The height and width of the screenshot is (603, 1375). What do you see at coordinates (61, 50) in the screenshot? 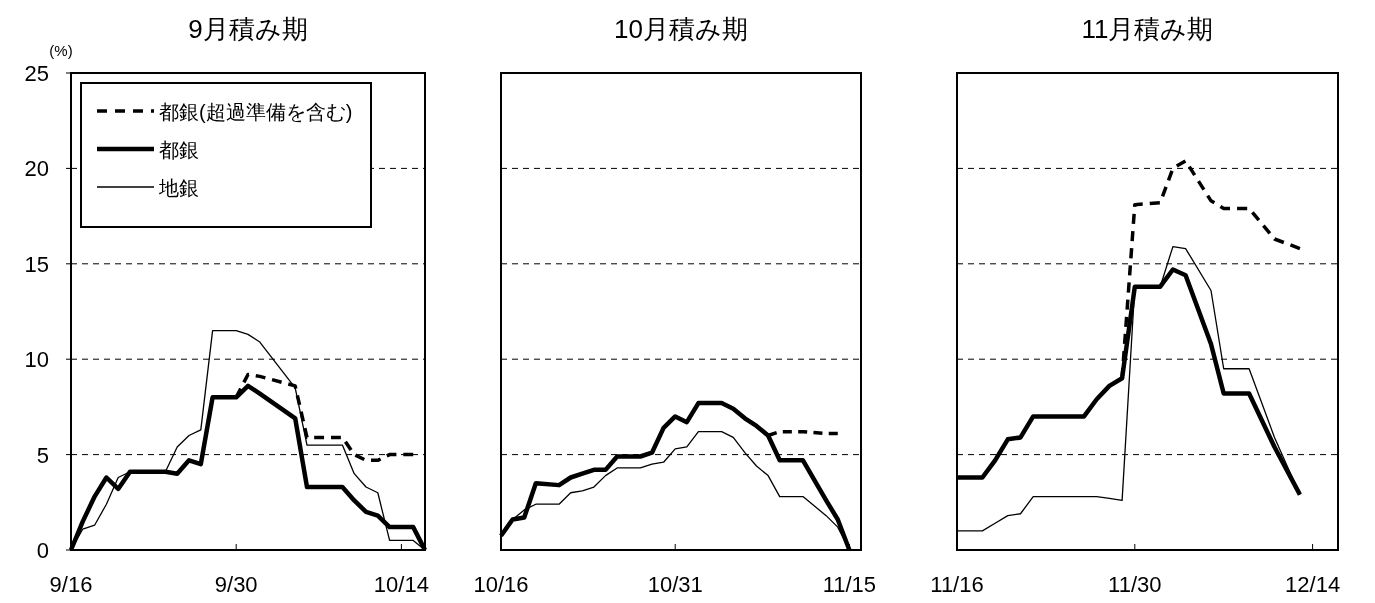
I see `y-axis-title: (%)` at bounding box center [61, 50].